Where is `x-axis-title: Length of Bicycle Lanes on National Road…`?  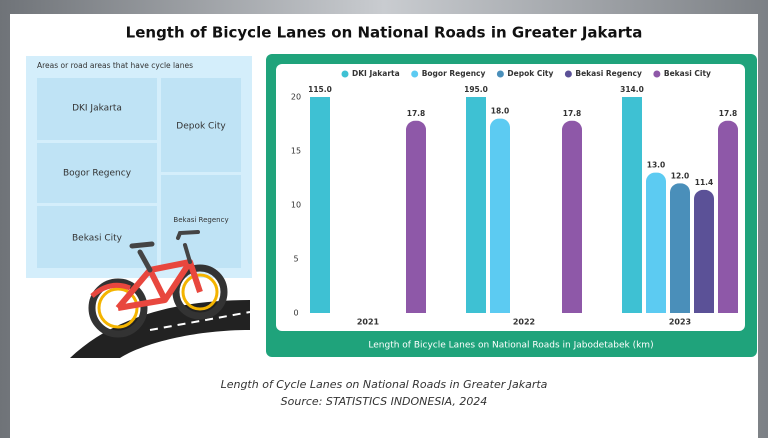
x-axis-title: Length of Bicycle Lanes on National Road… is located at coordinates (510, 346).